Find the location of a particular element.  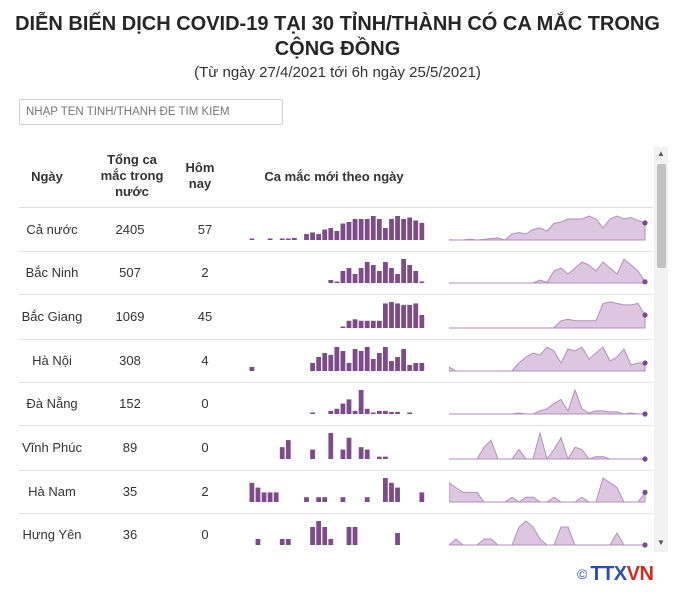

table-row: Hưng Yên 36 0 is located at coordinates (336, 532).